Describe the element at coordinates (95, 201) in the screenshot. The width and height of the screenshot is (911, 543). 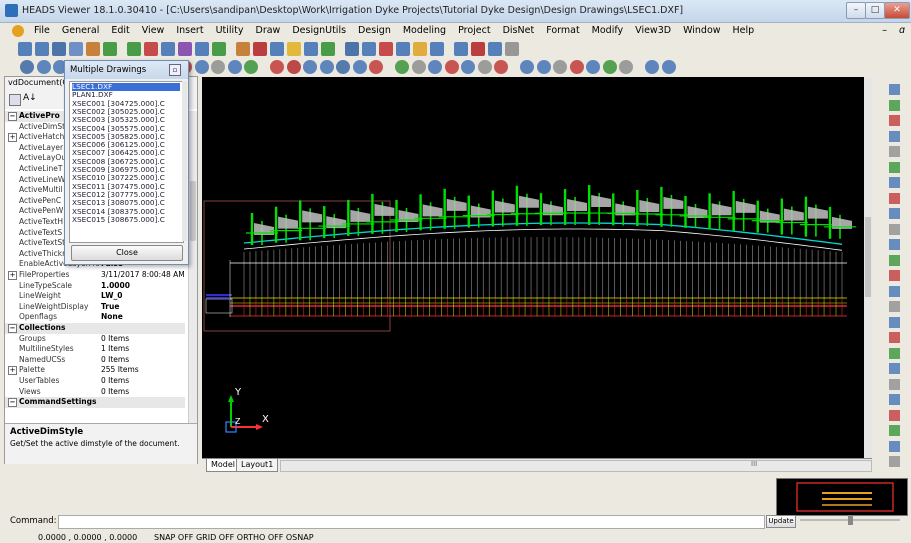
I see `property-row: ActivePenC` at that location.